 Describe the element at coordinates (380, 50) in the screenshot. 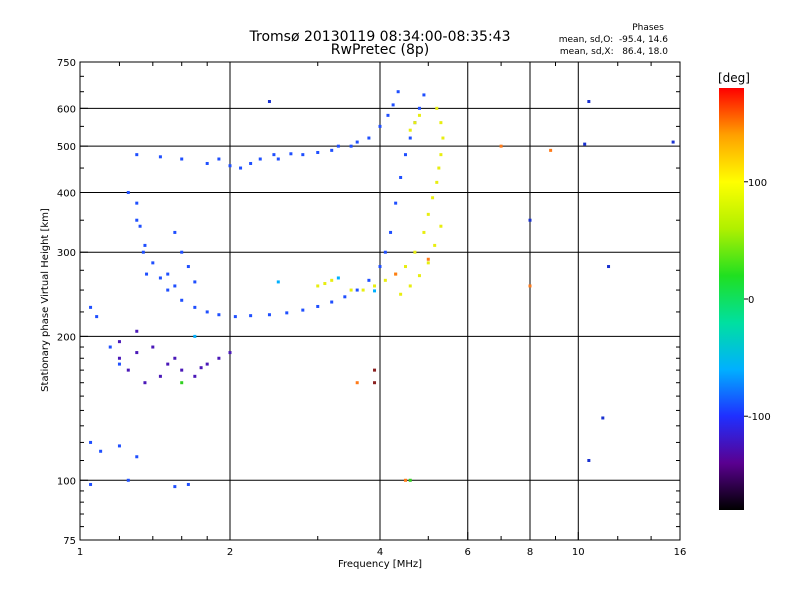

I see `chart-subtitle: RwPretec (8p)` at that location.